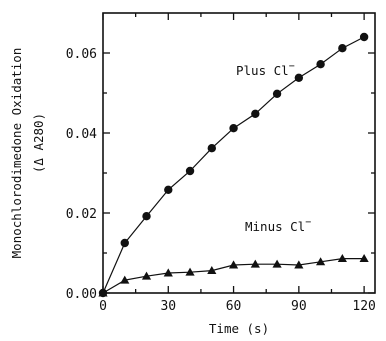  Describe the element at coordinates (275, 226) in the screenshot. I see `series-label-minus-cl-main: Minus Cl` at that location.